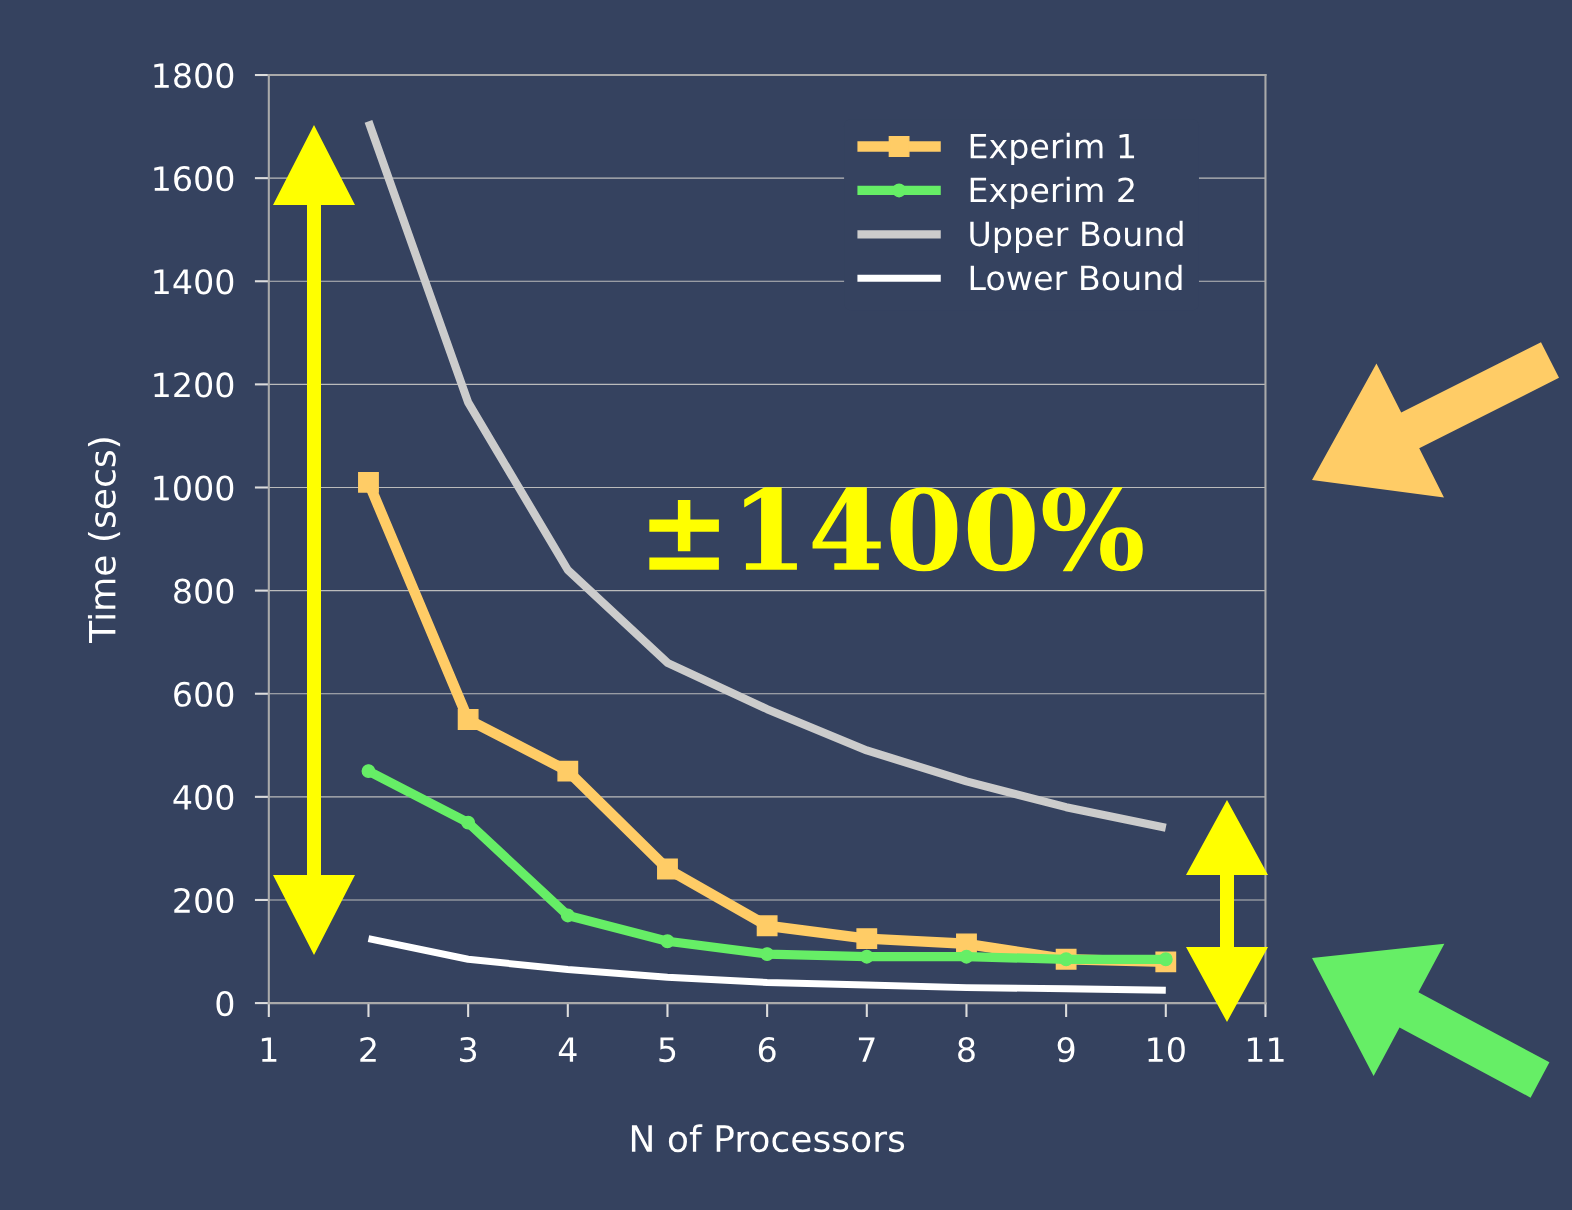 Image resolution: width=1572 pixels, height=1210 pixels. Describe the element at coordinates (204, 591) in the screenshot. I see `y-tick-label: 800` at that location.